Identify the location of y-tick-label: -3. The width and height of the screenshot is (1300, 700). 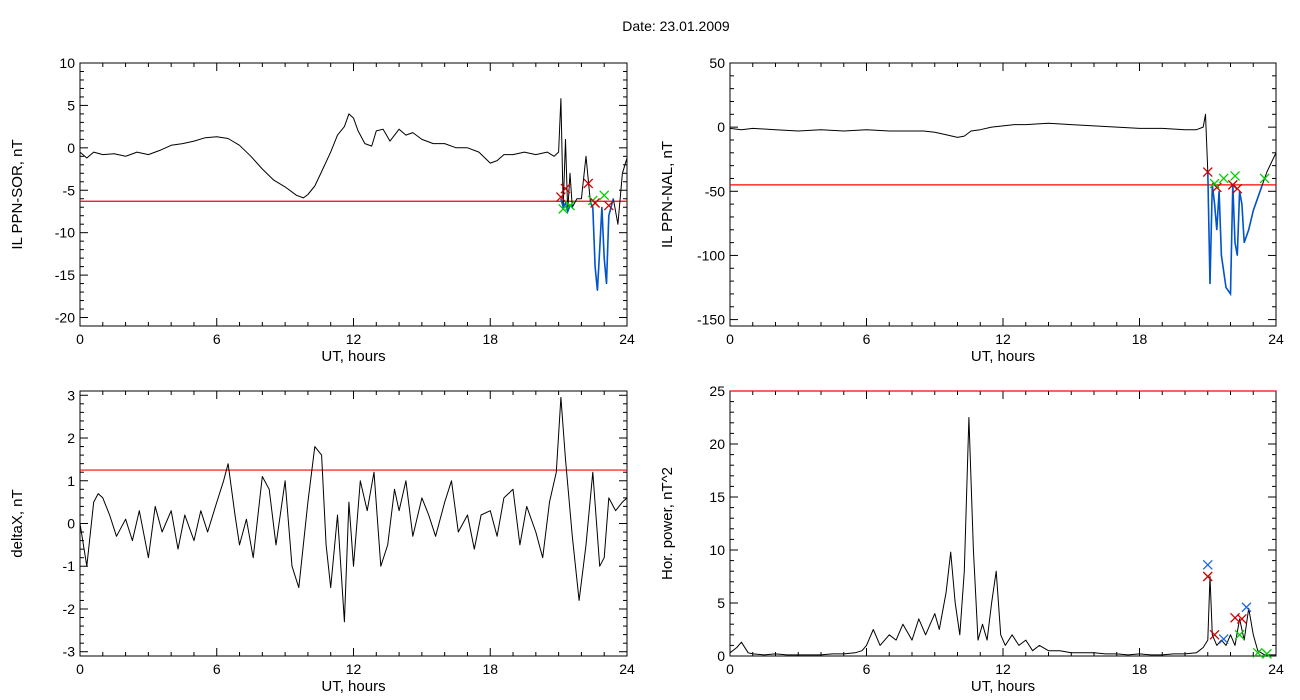
(69, 652).